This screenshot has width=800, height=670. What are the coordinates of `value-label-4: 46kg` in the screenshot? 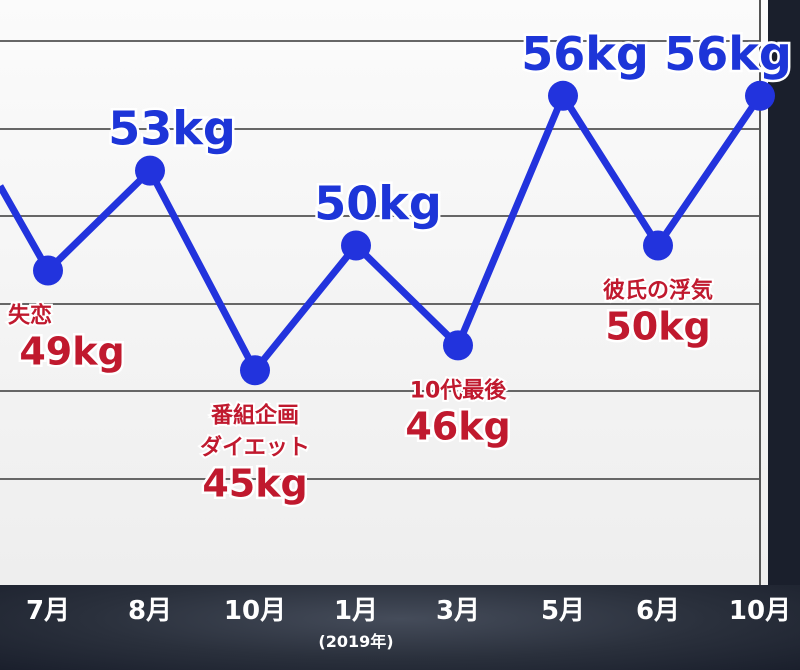 It's located at (457, 426).